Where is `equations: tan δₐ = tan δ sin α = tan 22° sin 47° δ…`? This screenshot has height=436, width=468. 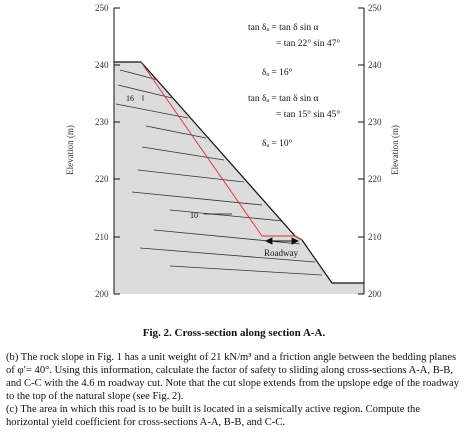
equations: tan δₐ = tan δ sin α = tan 22° sin 47° δ… is located at coordinates (294, 86).